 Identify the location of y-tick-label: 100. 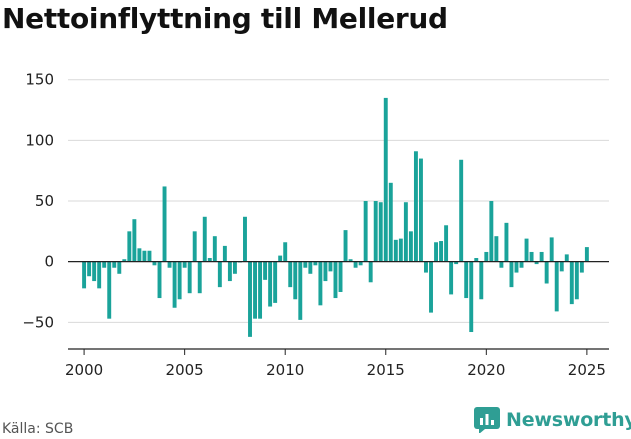
(39, 140).